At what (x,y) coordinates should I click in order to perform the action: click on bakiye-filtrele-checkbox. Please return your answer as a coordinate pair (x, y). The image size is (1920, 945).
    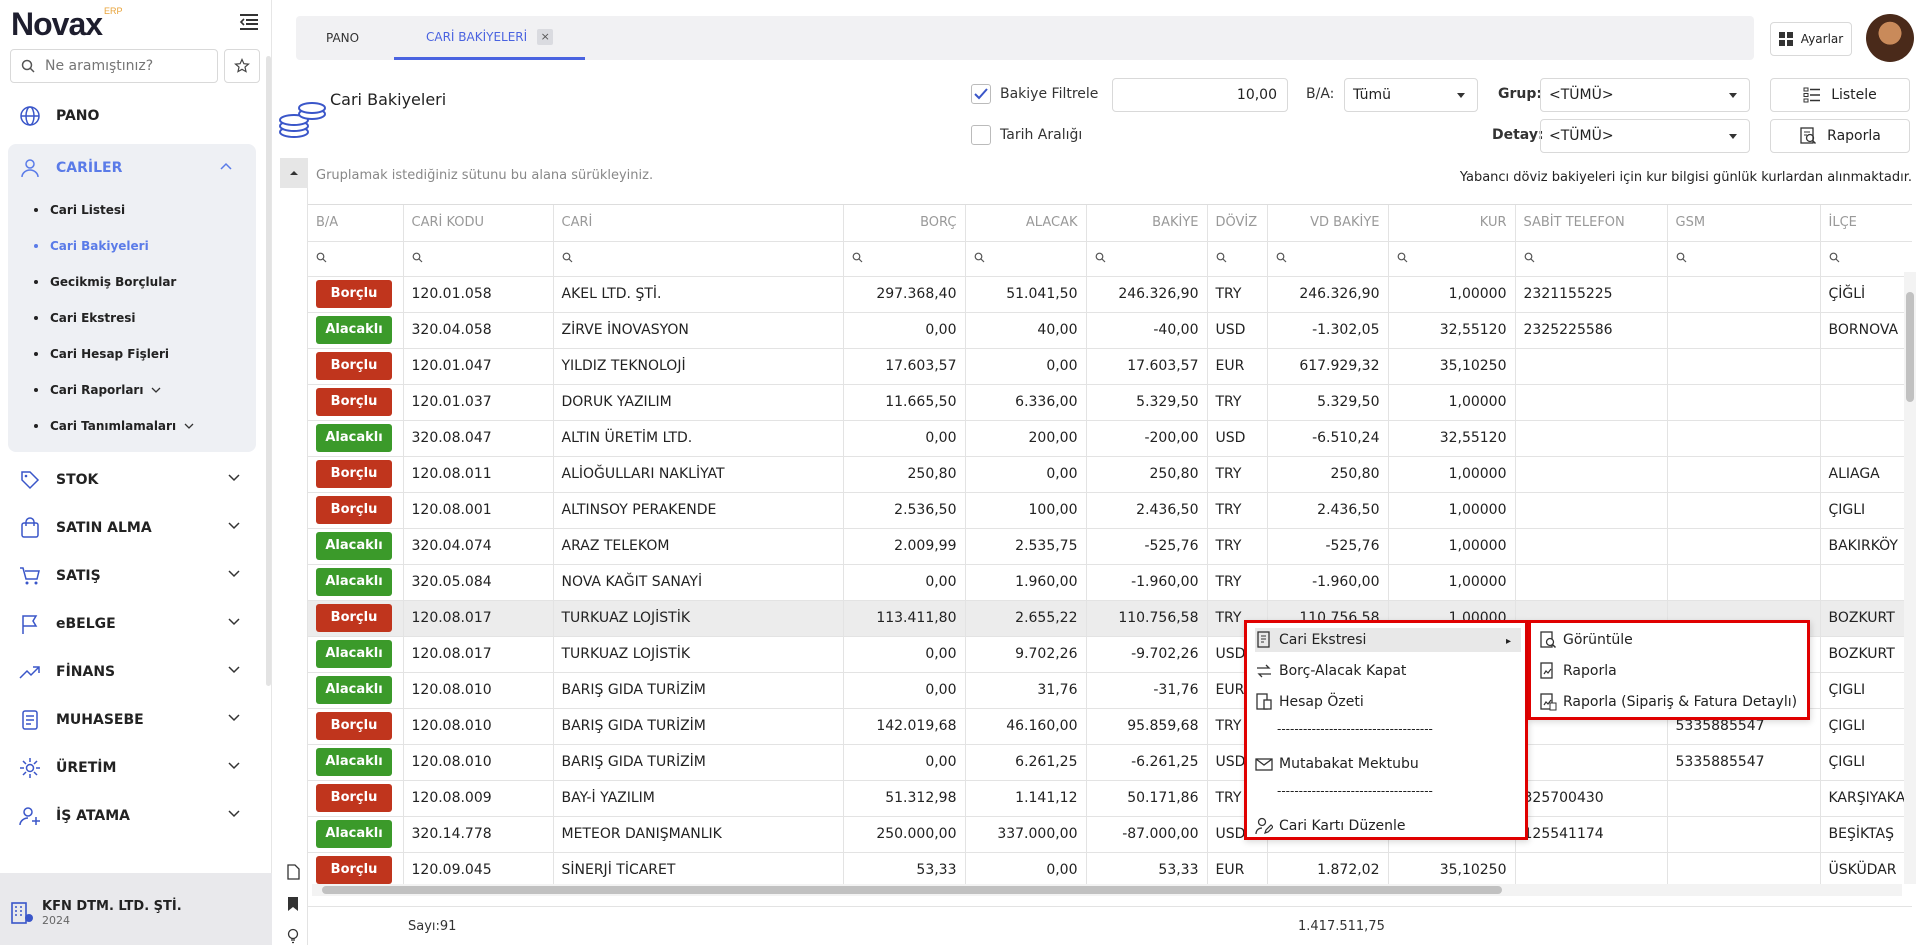
    Looking at the image, I should click on (981, 94).